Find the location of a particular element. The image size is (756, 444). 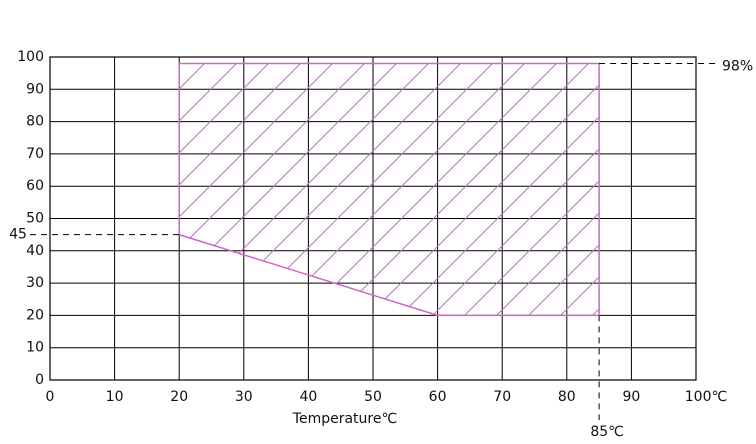

x-tick-label: 40 is located at coordinates (308, 397).